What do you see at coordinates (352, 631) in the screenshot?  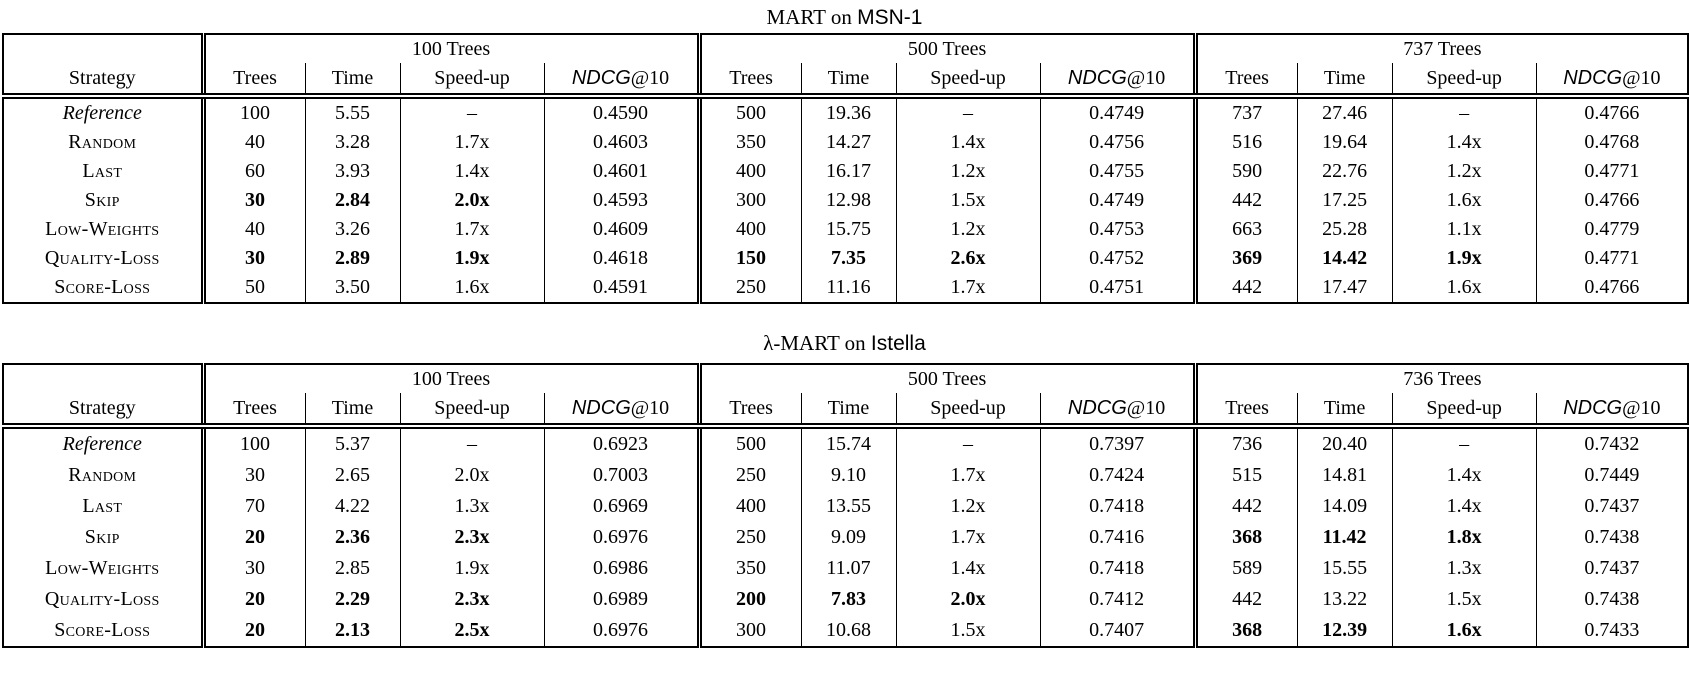 I see `table-cell: 2.13` at bounding box center [352, 631].